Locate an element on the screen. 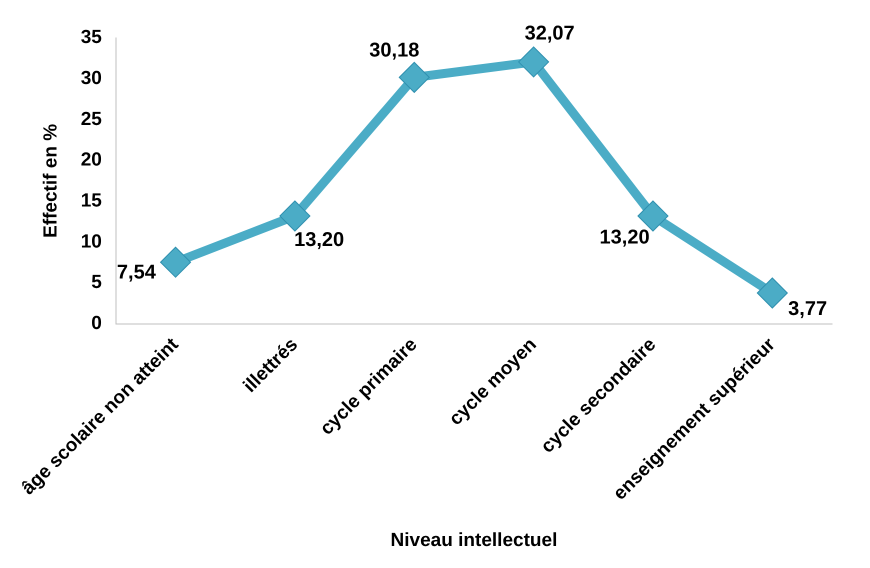  y-tick-label: 10 is located at coordinates (91, 241).